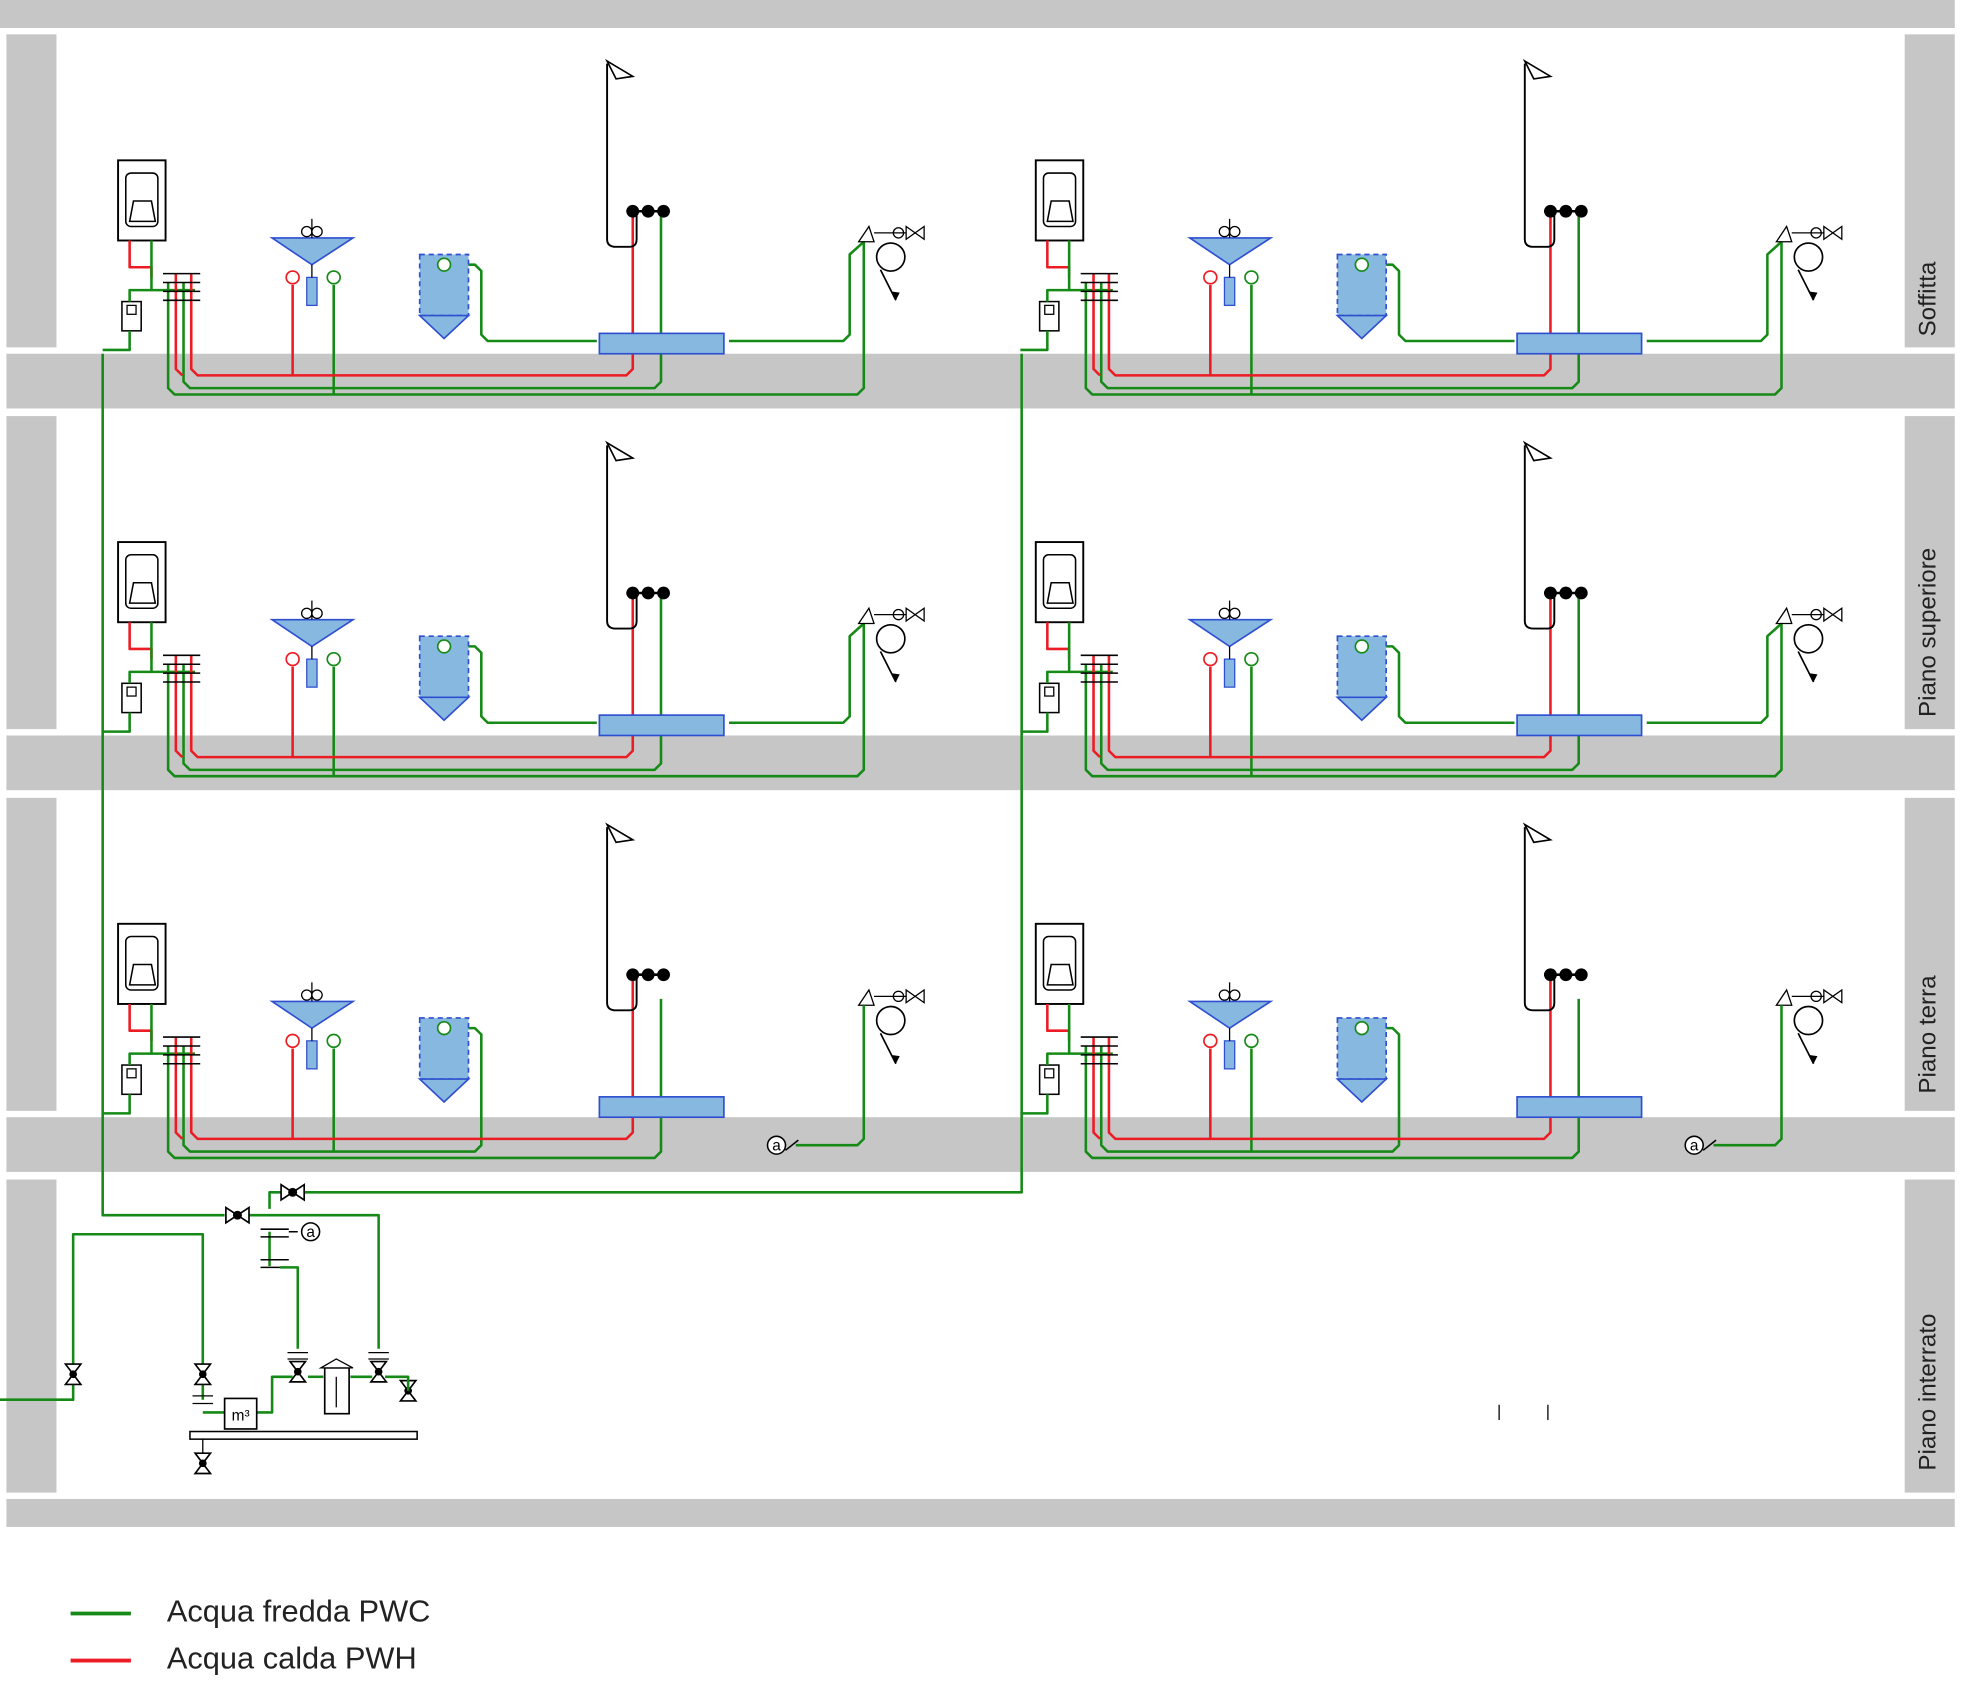 This screenshot has height=1700, width=1983. What do you see at coordinates (336, 1363) in the screenshot?
I see `filter-cap` at bounding box center [336, 1363].